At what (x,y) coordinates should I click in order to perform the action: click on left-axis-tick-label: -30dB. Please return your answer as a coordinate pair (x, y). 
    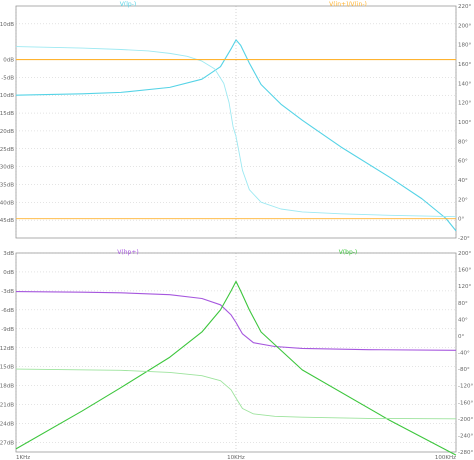
    Looking at the image, I should click on (7, 168).